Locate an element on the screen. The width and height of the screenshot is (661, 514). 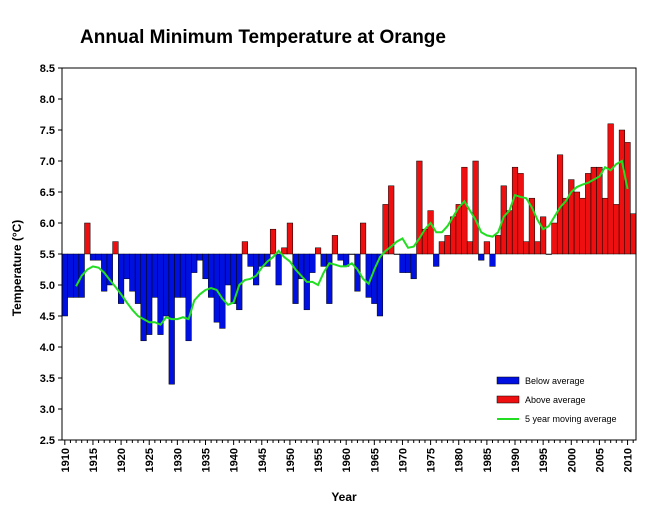
bar-1977 is located at coordinates (441, 248).